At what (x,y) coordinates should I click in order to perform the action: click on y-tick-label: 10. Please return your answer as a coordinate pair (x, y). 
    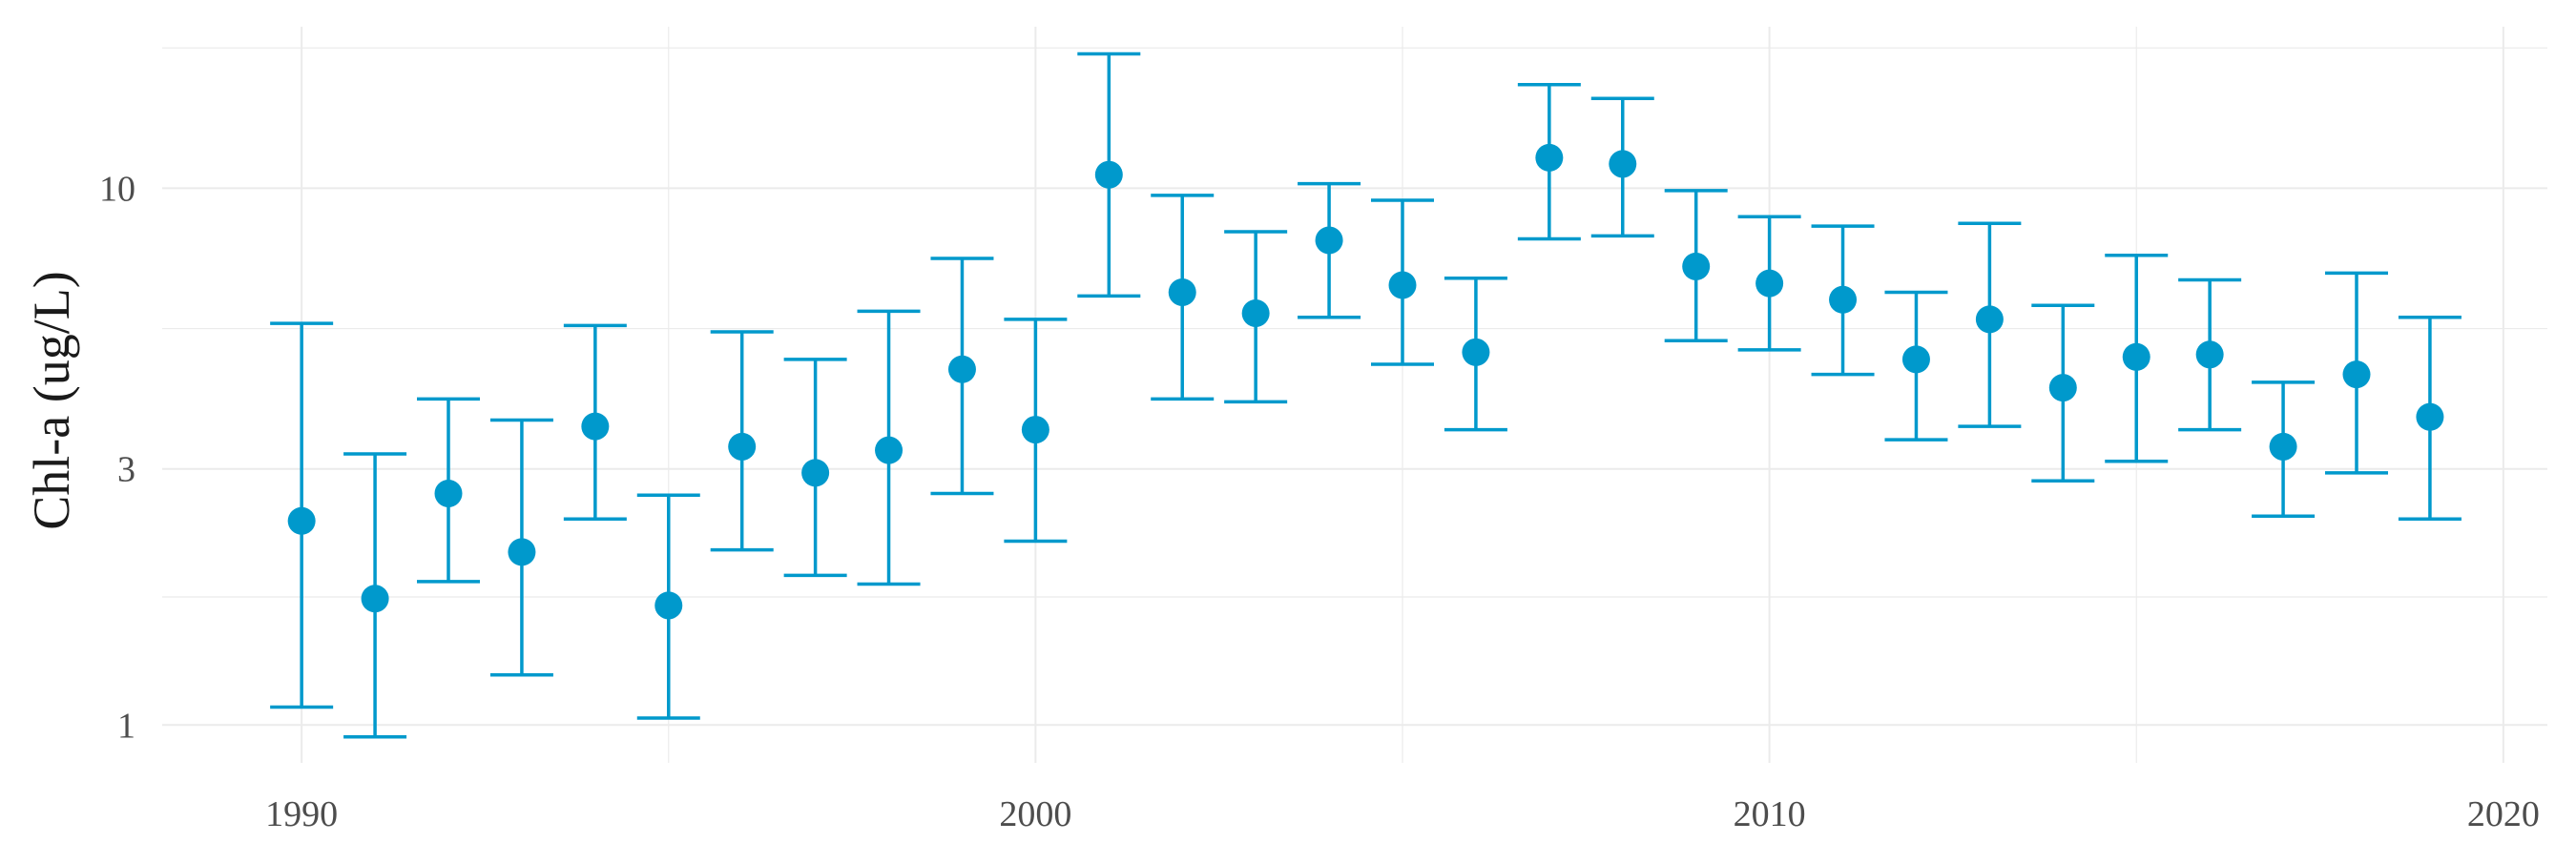
    Looking at the image, I should click on (117, 189).